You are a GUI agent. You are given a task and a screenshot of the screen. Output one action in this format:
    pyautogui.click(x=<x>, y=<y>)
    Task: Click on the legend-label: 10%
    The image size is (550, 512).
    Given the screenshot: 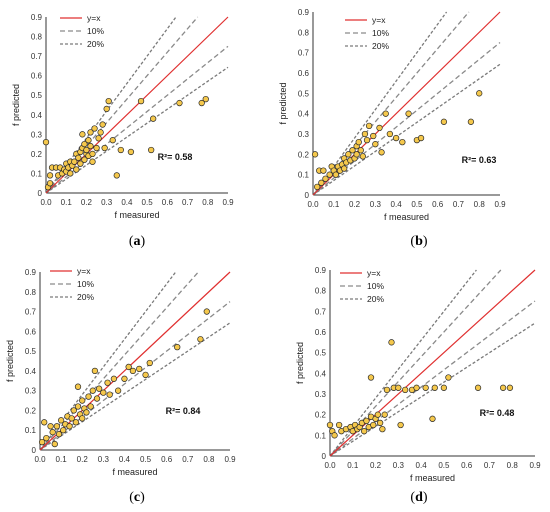 What is the action you would take?
    pyautogui.click(x=380, y=33)
    